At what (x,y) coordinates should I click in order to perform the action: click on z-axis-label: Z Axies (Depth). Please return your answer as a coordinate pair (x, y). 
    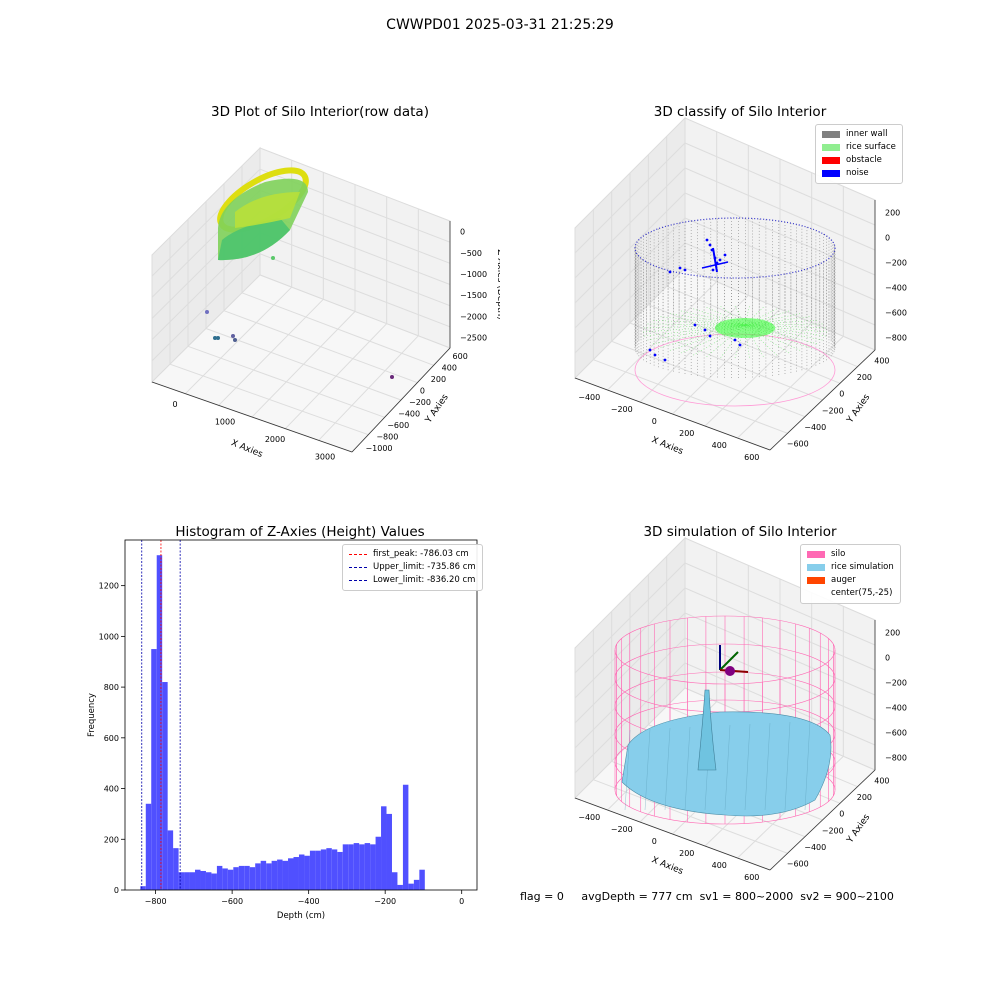
    Looking at the image, I should click on (497, 284).